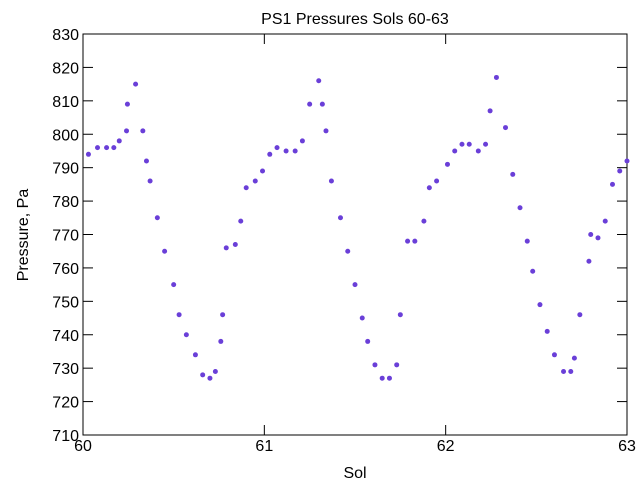 The height and width of the screenshot is (492, 638). Describe the element at coordinates (627, 446) in the screenshot. I see `x-tick-label: 63` at that location.